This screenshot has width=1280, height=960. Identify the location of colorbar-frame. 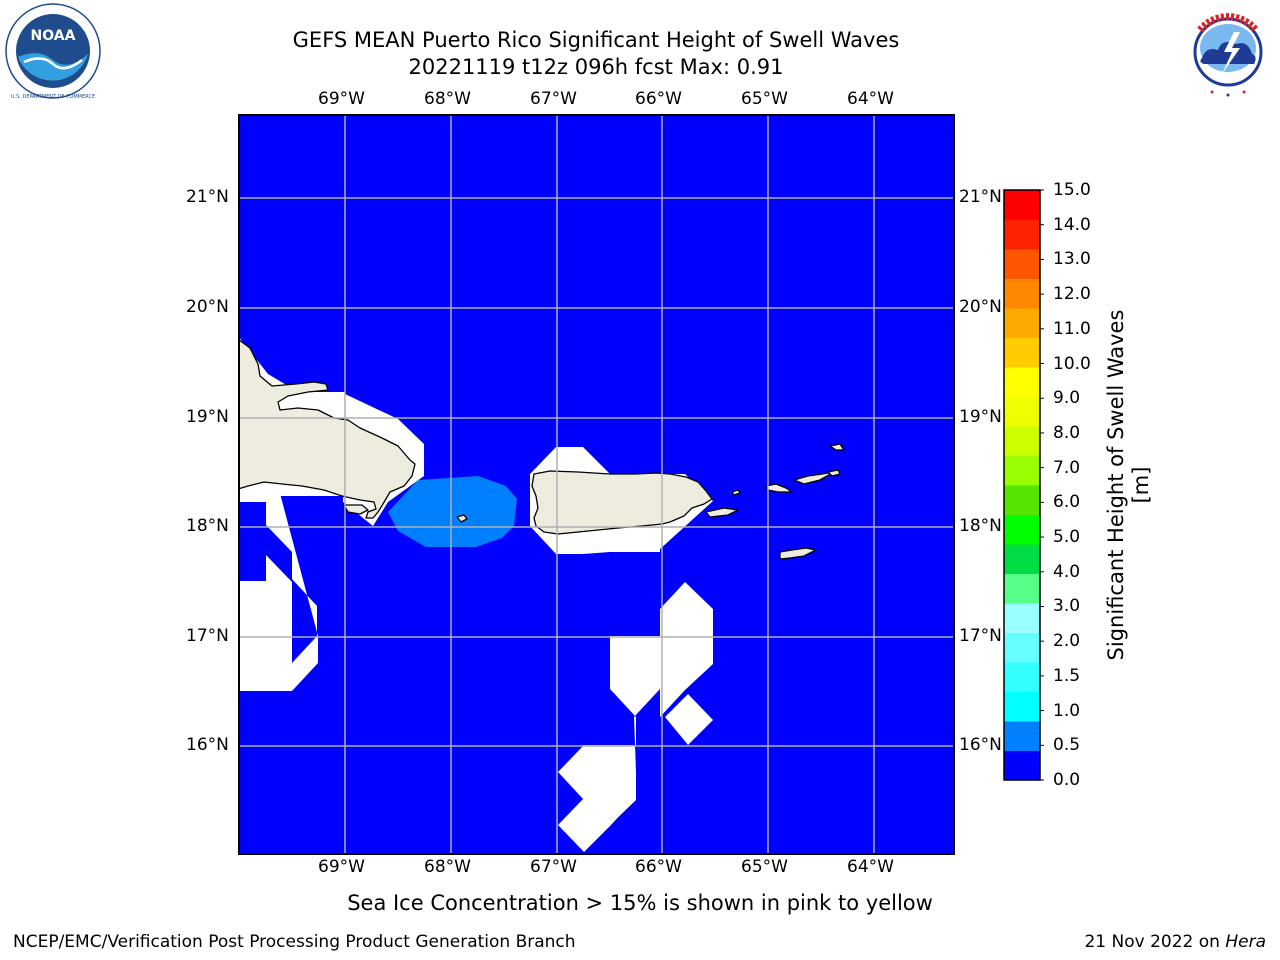
(1022, 485).